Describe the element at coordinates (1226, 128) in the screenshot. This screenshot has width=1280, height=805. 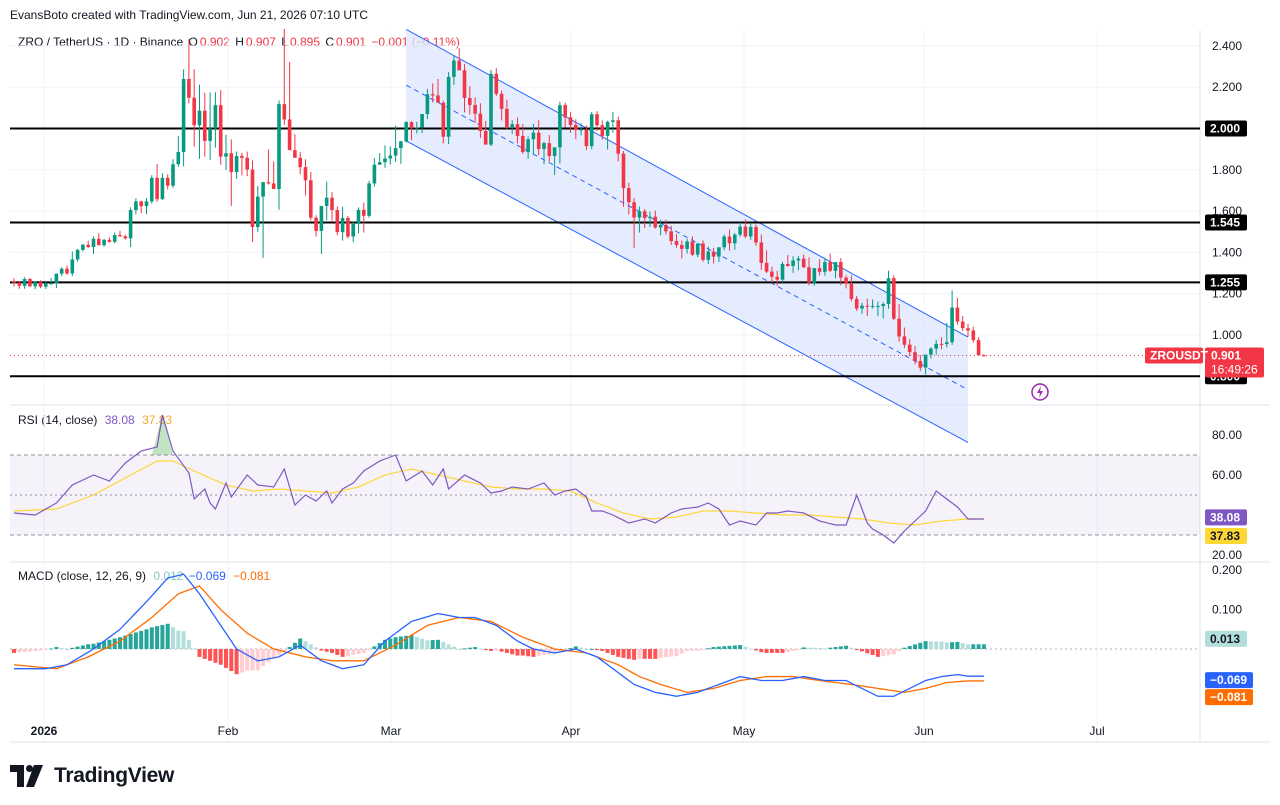
I see `level-price-tag: 2.000` at that location.